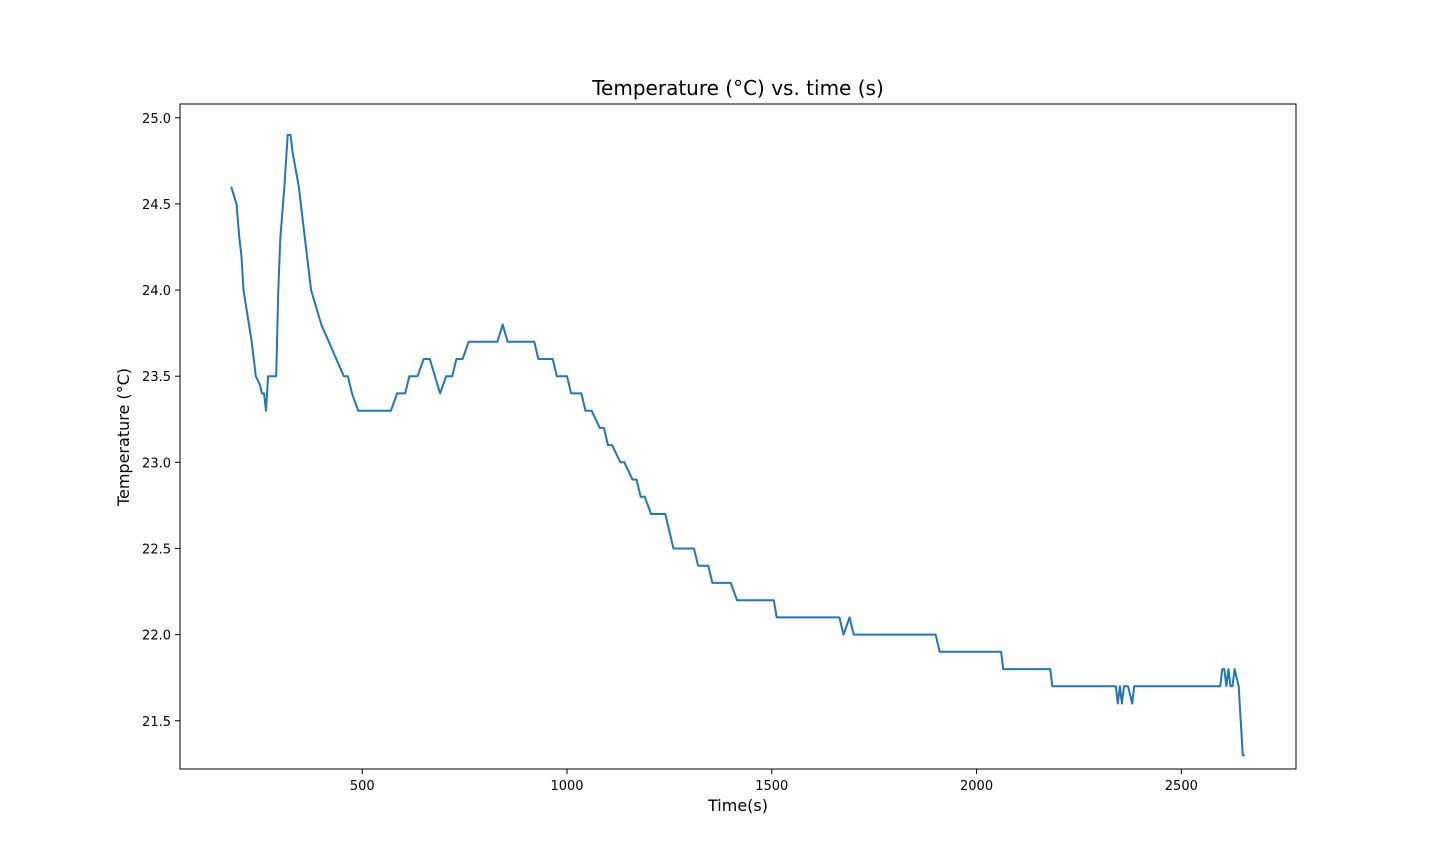 The width and height of the screenshot is (1440, 864). What do you see at coordinates (362, 786) in the screenshot?
I see `x-tick-label: 500` at bounding box center [362, 786].